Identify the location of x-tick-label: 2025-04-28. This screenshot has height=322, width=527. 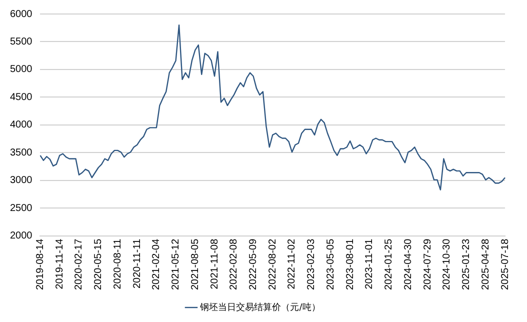
(486, 264).